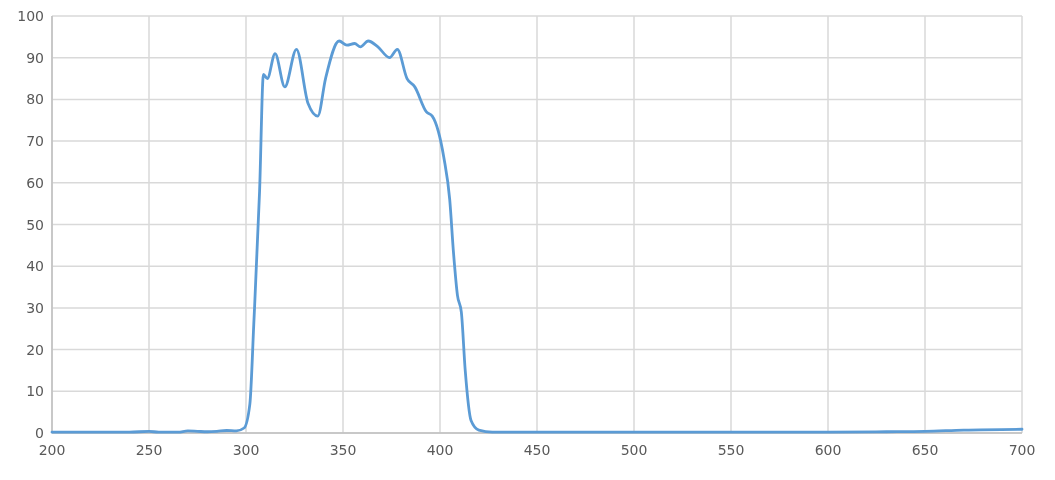 This screenshot has height=480, width=1055. I want to click on x-tick-label: 450, so click(537, 450).